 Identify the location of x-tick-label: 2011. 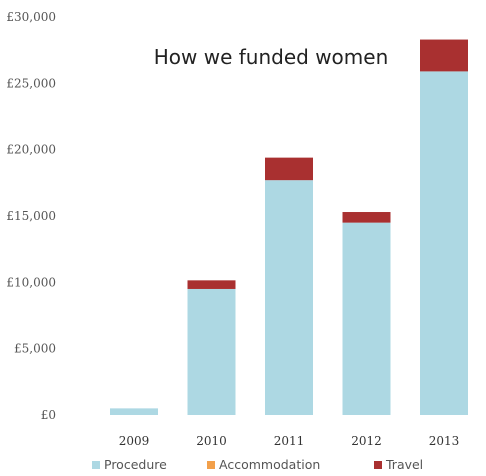
(289, 441).